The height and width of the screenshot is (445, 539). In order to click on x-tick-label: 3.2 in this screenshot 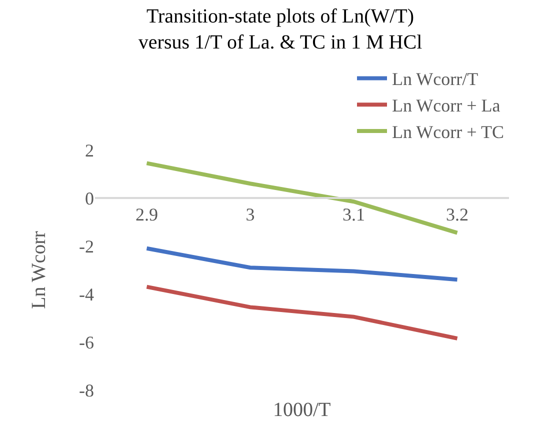, I will do `click(457, 214)`.